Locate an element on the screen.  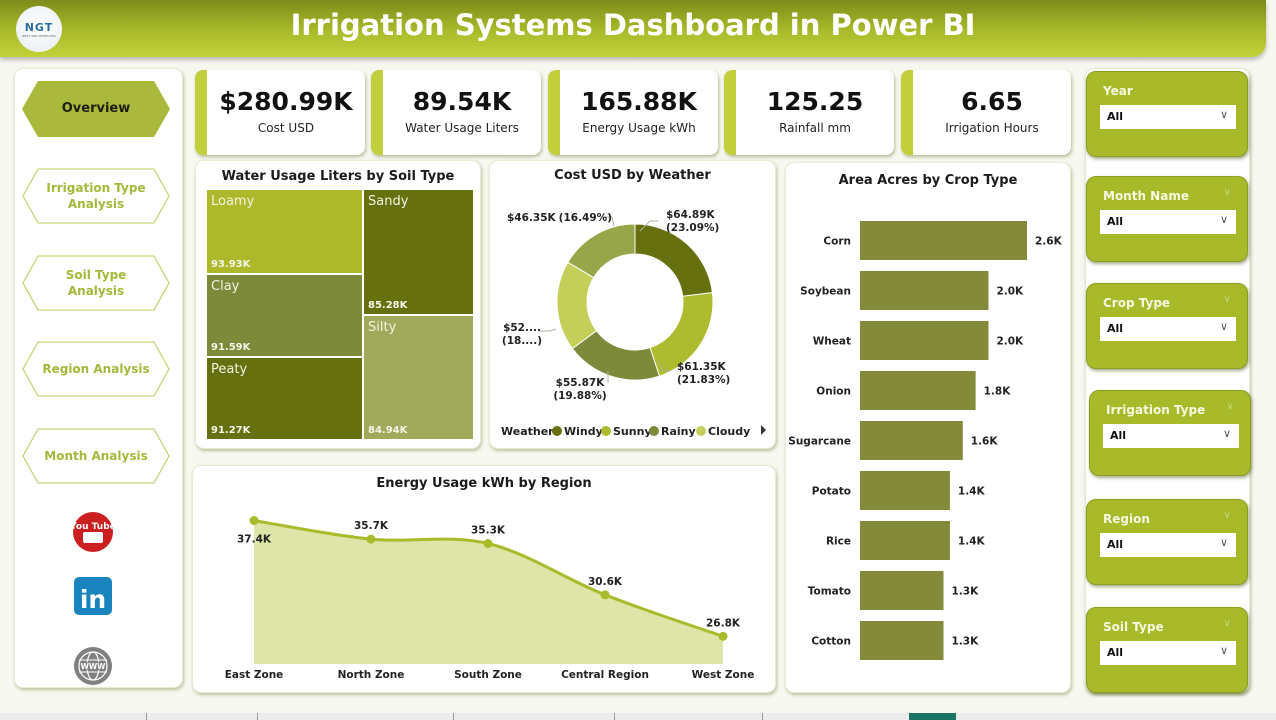
donut-pct-label: (21.83%) is located at coordinates (703, 380).